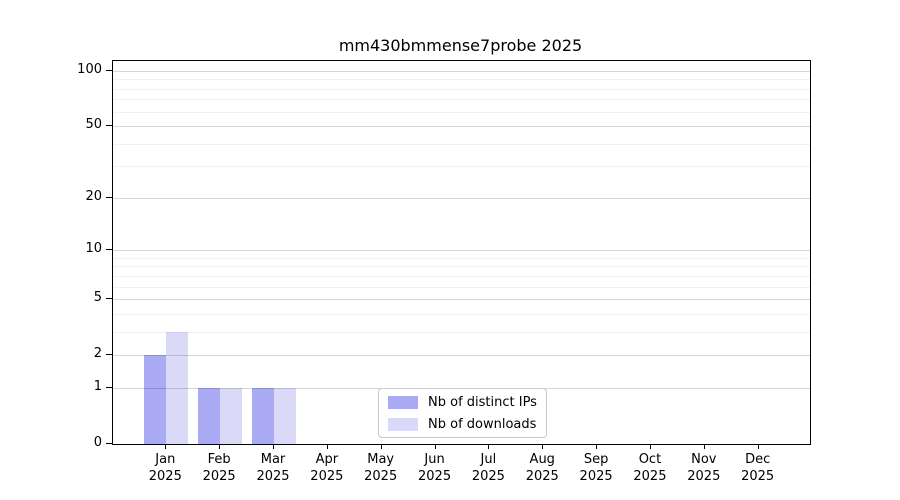 The image size is (900, 500). Describe the element at coordinates (93, 125) in the screenshot. I see `y-tick-label: 50` at that location.